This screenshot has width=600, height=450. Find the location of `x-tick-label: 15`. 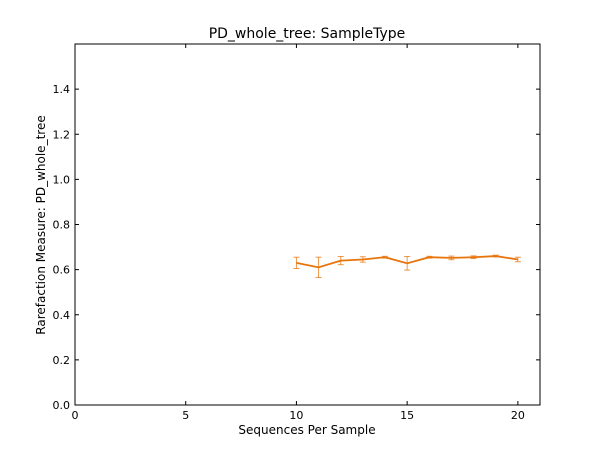

x-tick-label: 15 is located at coordinates (407, 415).